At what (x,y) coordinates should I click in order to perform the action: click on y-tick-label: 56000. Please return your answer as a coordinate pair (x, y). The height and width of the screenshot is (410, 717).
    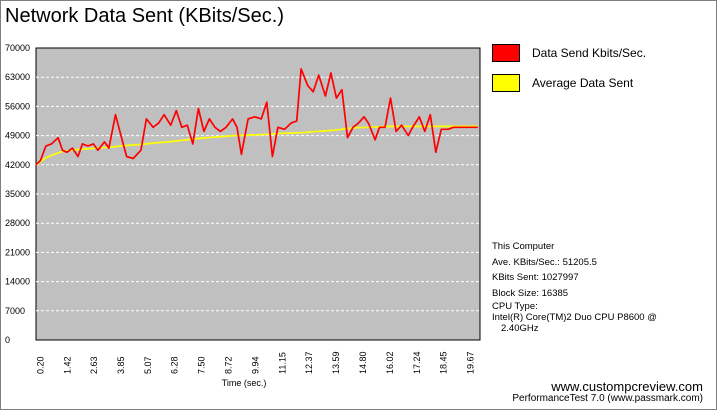
    Looking at the image, I should click on (17, 106).